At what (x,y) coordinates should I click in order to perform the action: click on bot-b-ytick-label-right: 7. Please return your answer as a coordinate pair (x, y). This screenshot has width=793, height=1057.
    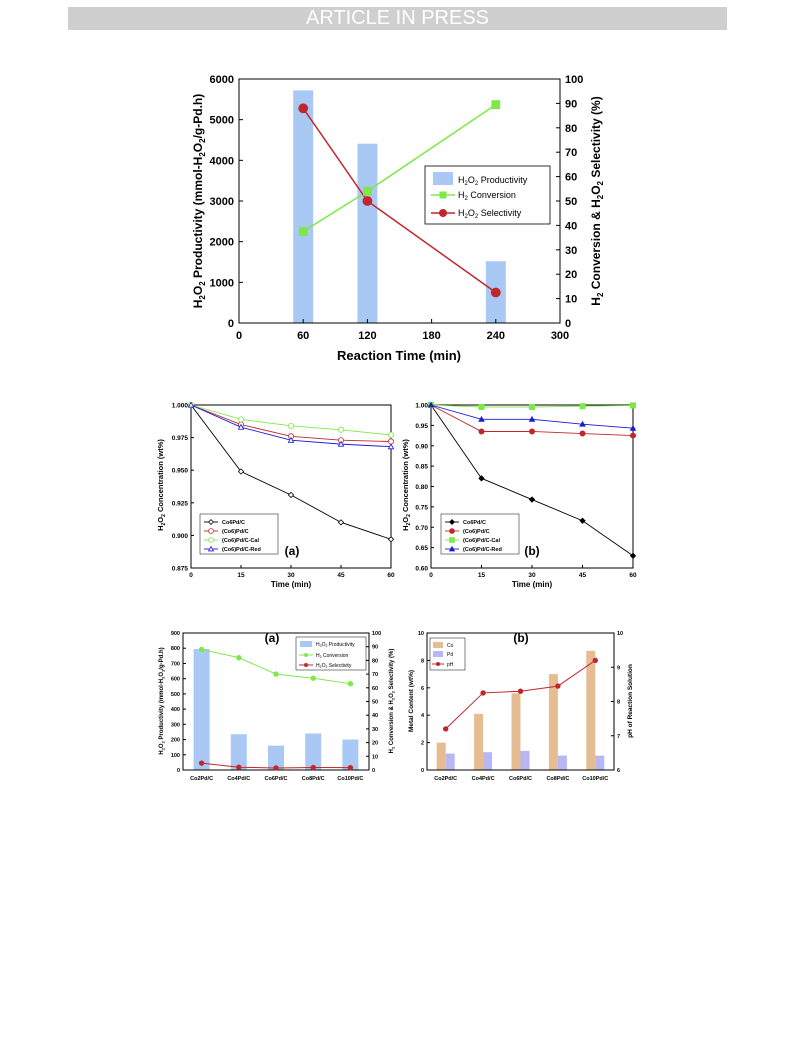
    Looking at the image, I should click on (618, 737).